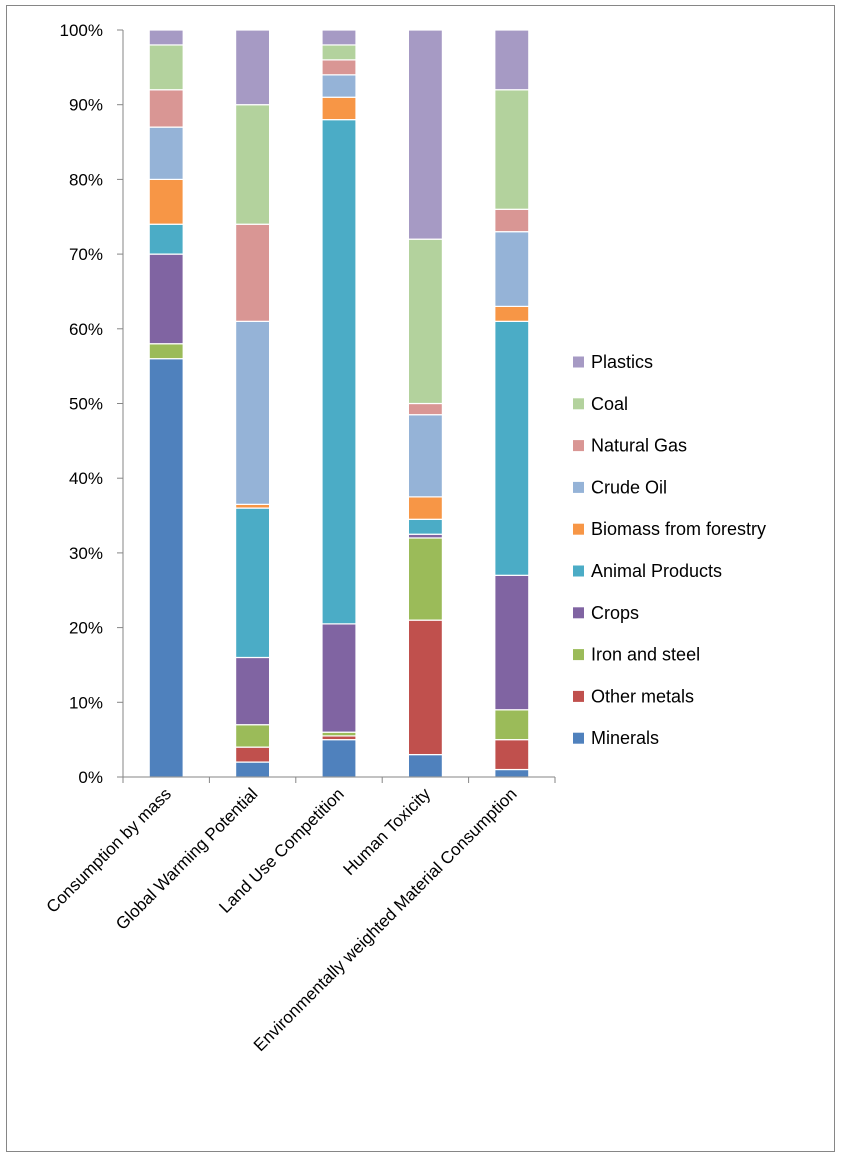 Image resolution: width=843 pixels, height=1160 pixels. Describe the element at coordinates (86, 254) in the screenshot. I see `y-tick-label-7: 70%` at that location.